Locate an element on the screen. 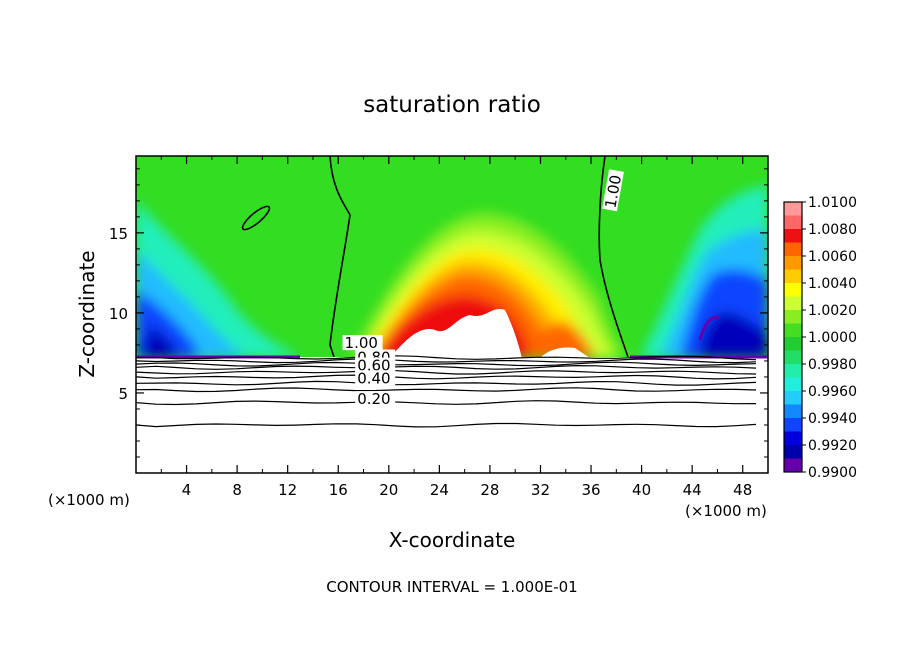 This screenshot has width=904, height=654. colorbar-label: 1.0100 is located at coordinates (832, 203).